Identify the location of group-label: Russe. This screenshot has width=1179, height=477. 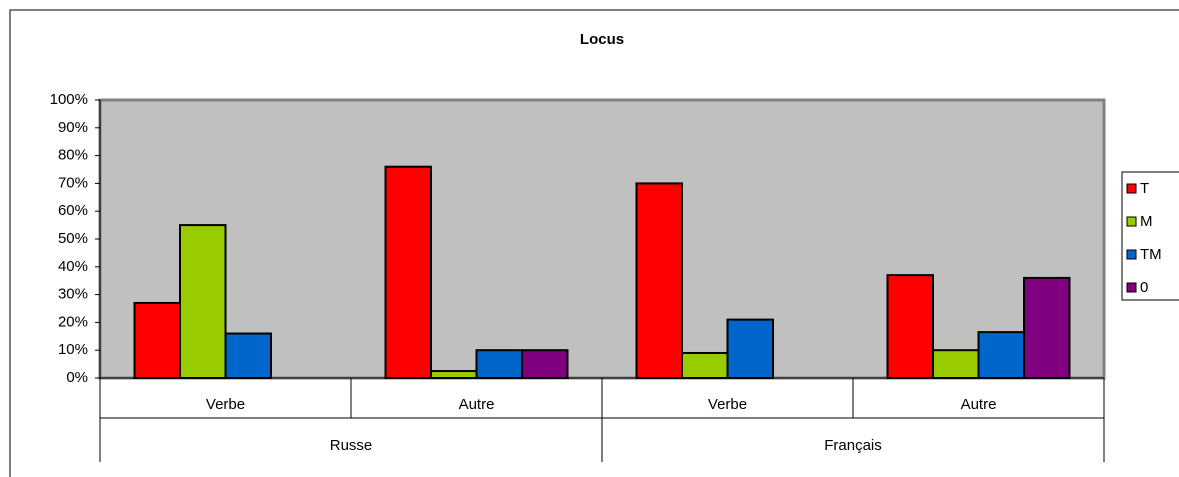
(351, 445).